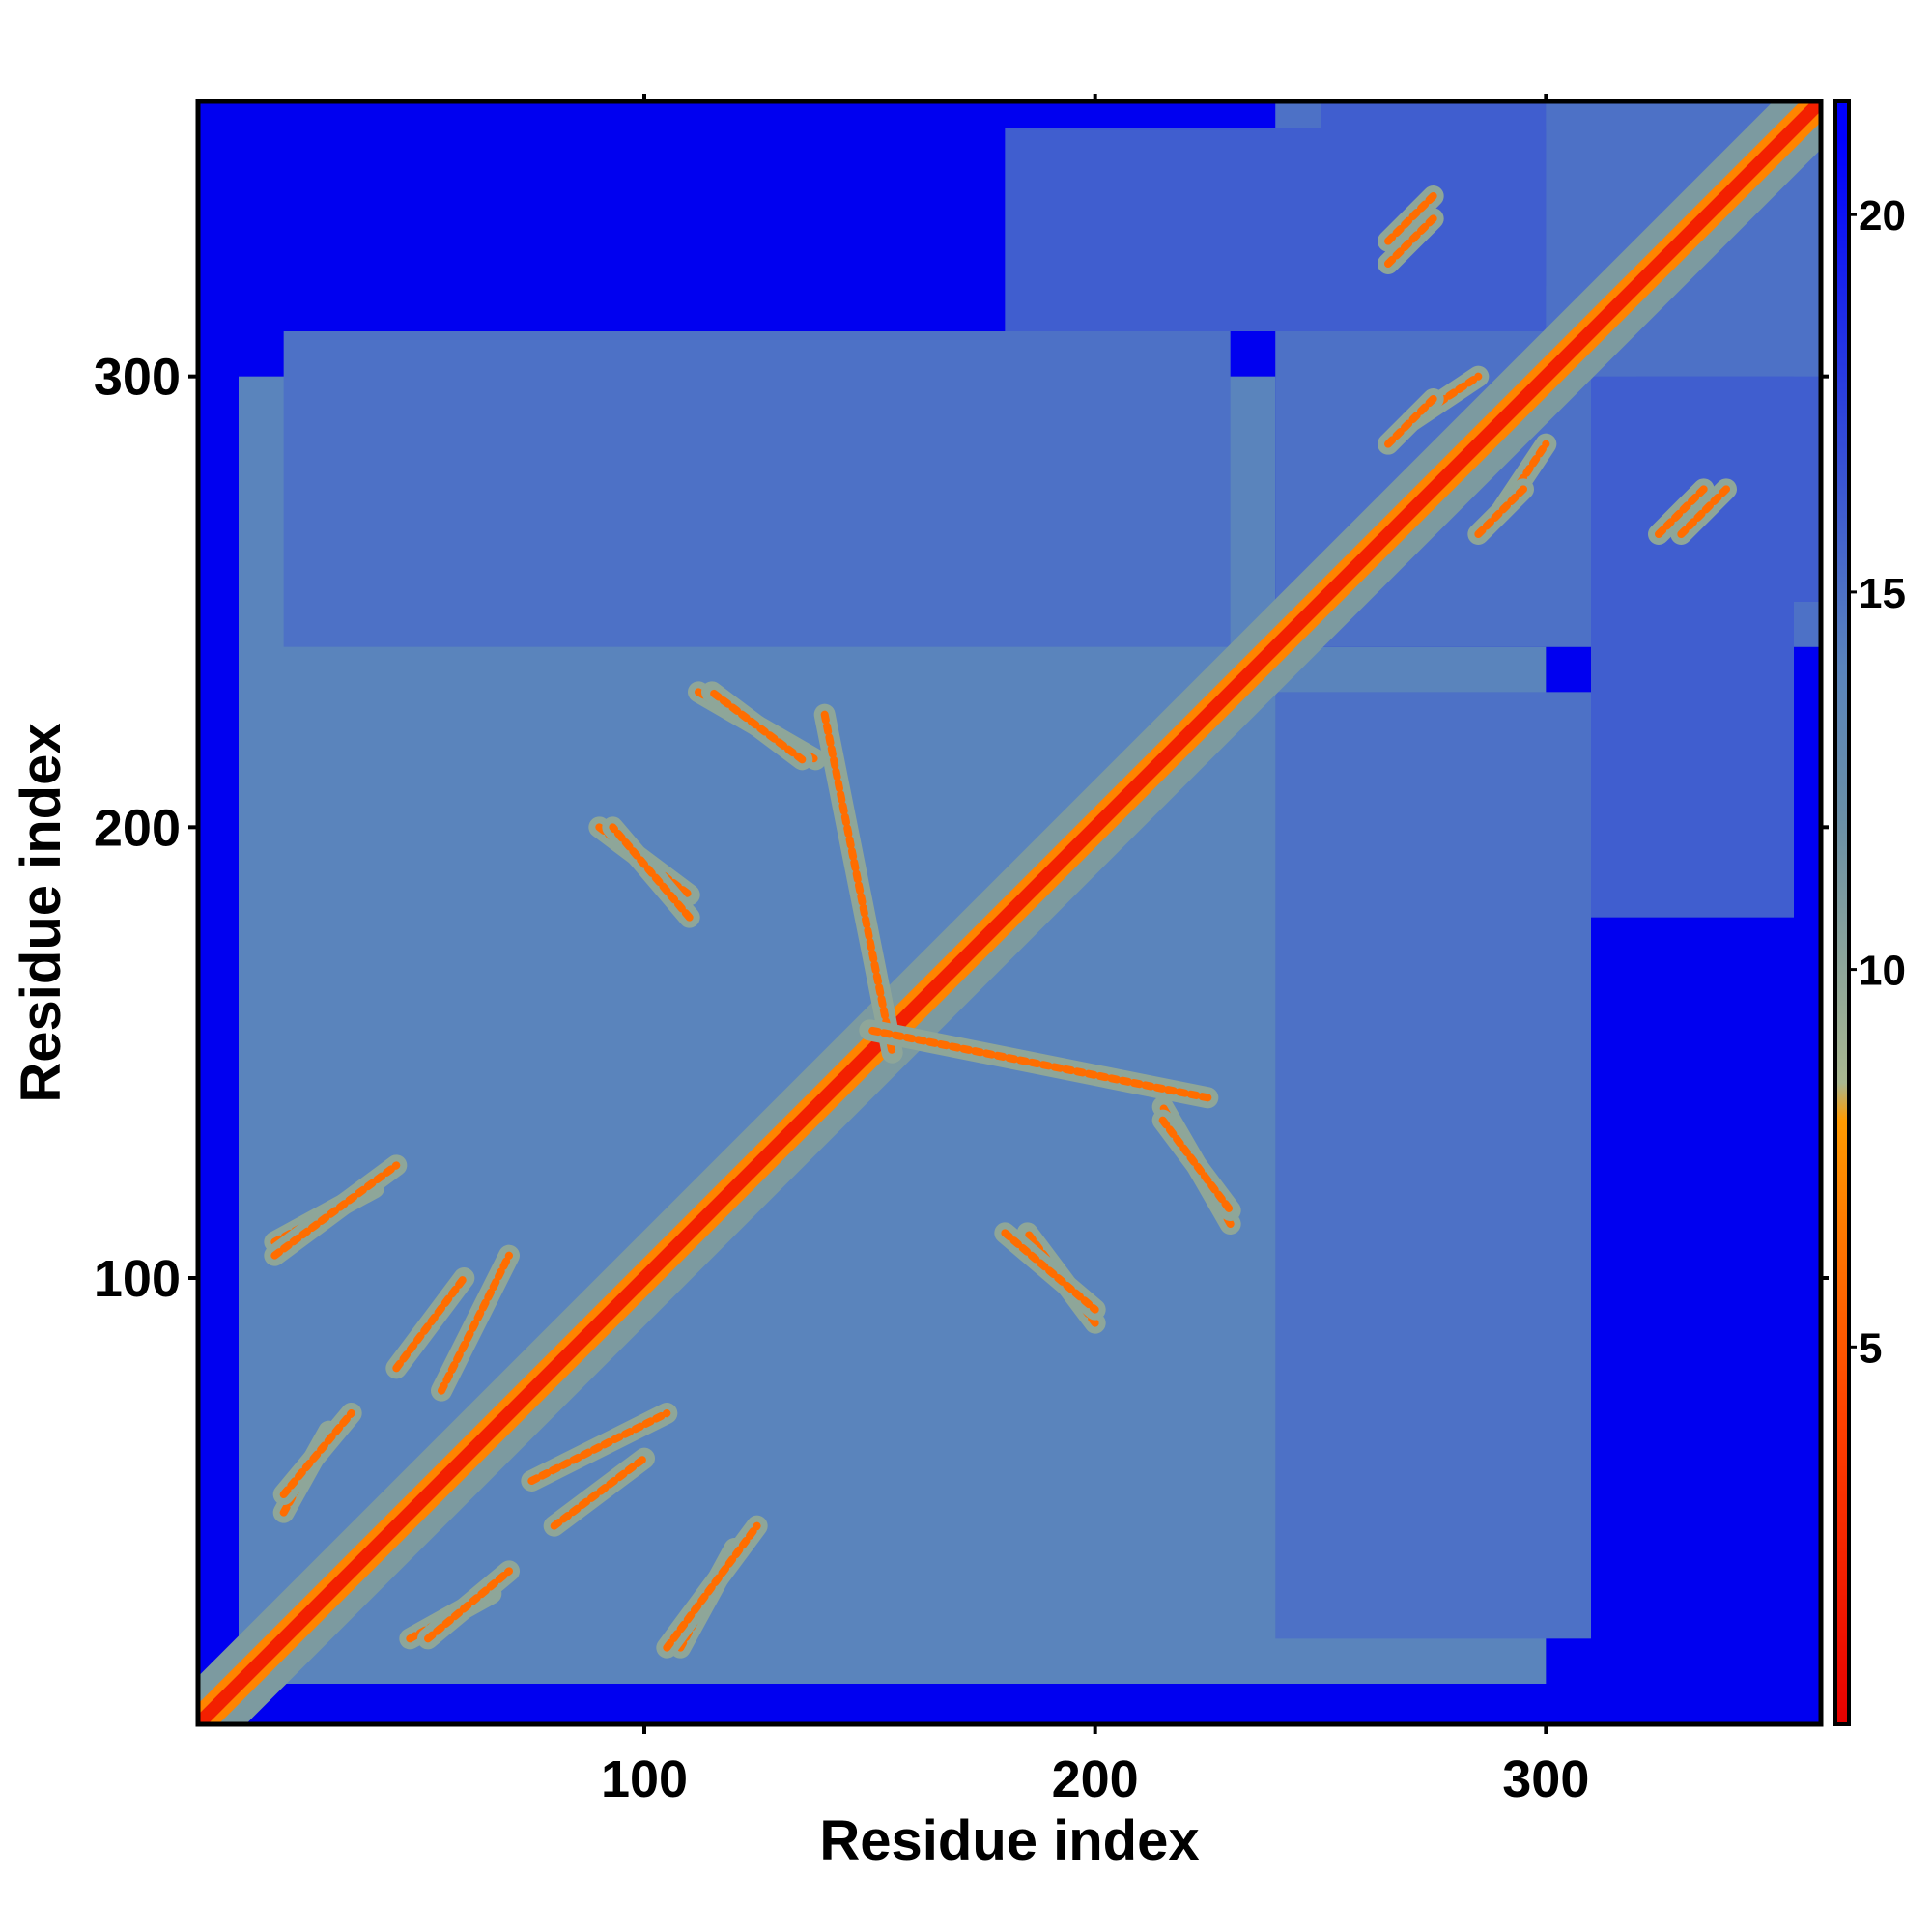 The width and height of the screenshot is (1932, 1932). What do you see at coordinates (1882, 971) in the screenshot?
I see `colorbar-tick-label: 10` at bounding box center [1882, 971].